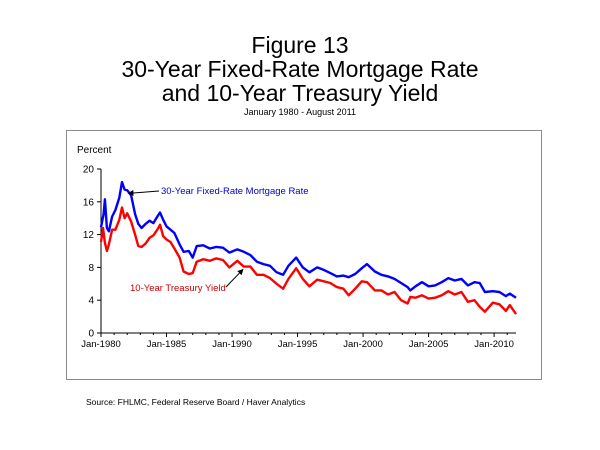  I want to click on x-tick-label: Jan-1995, so click(298, 344).